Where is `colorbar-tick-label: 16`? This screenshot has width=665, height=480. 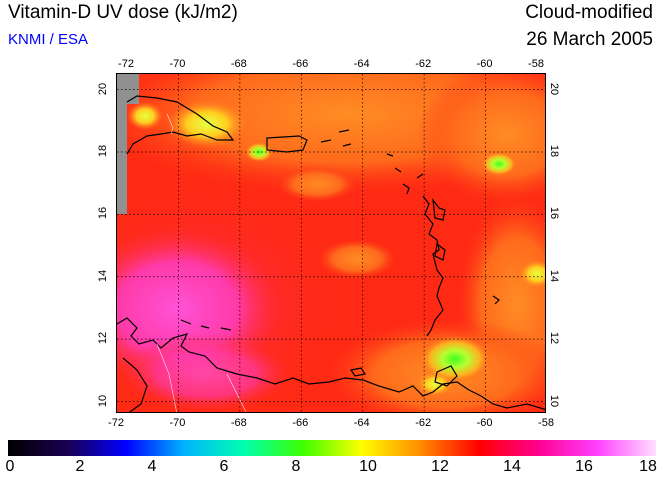 colorbar-tick-label: 16 is located at coordinates (584, 466).